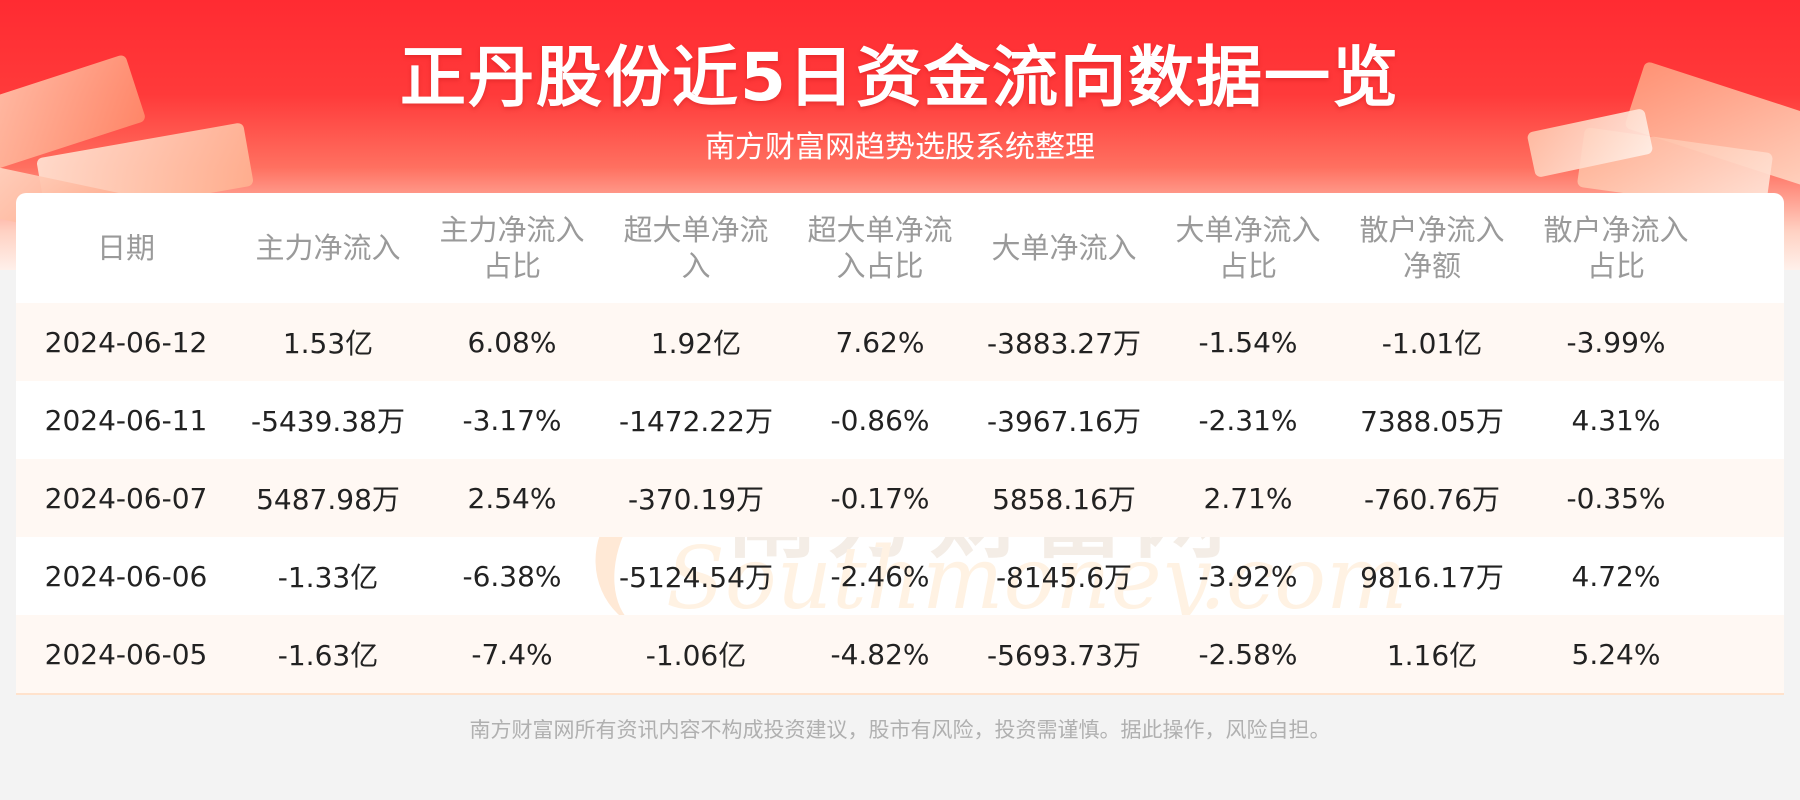 This screenshot has width=1800, height=800. What do you see at coordinates (512, 654) in the screenshot?
I see `value-cell: -7.4%` at bounding box center [512, 654].